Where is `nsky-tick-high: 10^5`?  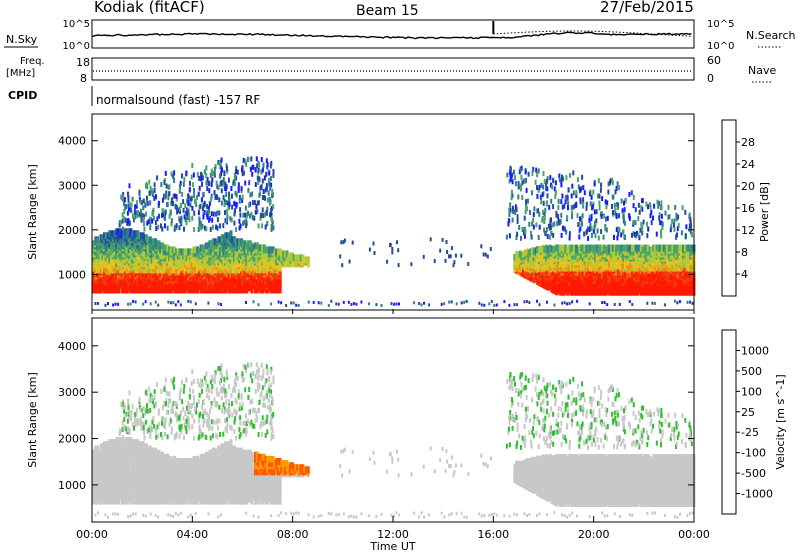
nsky-tick-high: 10^5 is located at coordinates (76, 24).